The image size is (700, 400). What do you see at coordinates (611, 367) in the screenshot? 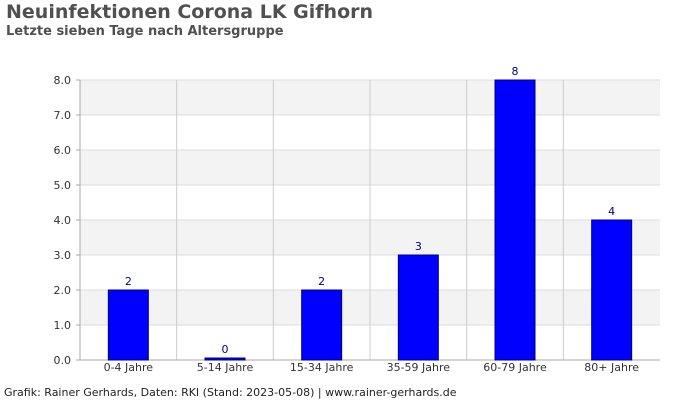
I see `x-tick-label: 80+ Jahre` at bounding box center [611, 367].